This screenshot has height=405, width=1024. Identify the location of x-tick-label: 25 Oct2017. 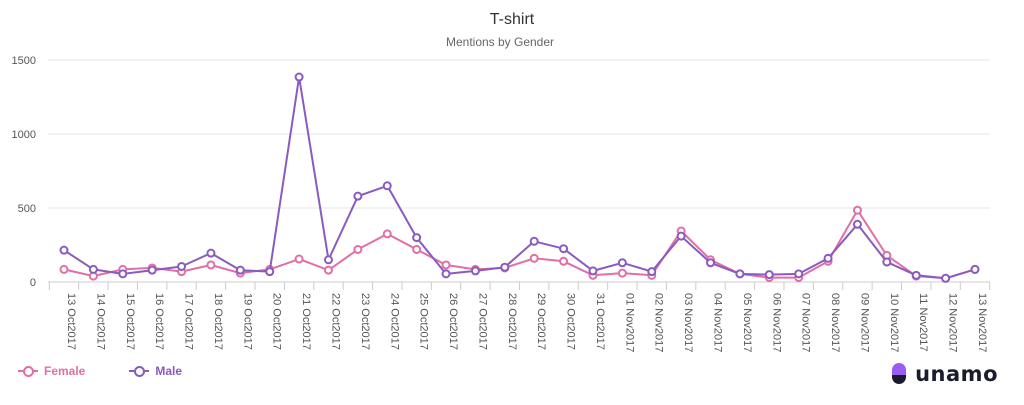
(424, 321).